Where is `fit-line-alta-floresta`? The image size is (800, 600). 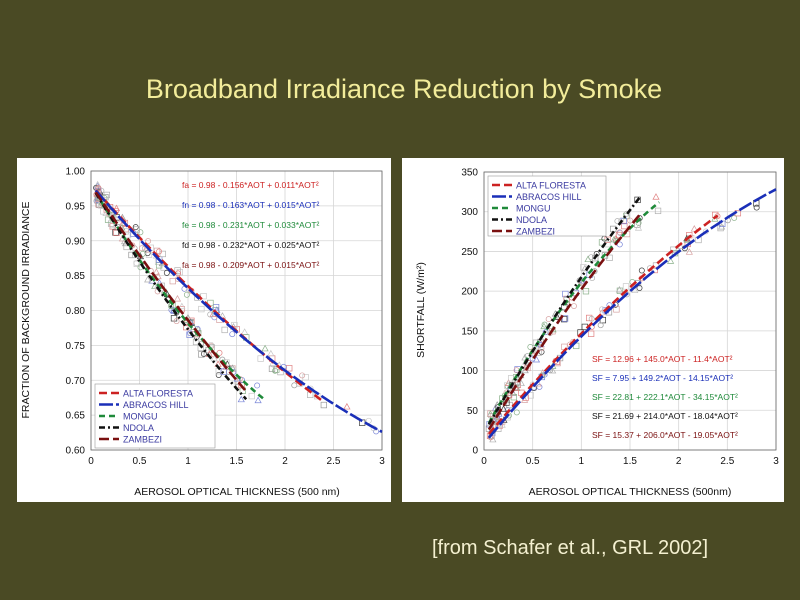
fit-line-alta-floresta is located at coordinates (603, 324).